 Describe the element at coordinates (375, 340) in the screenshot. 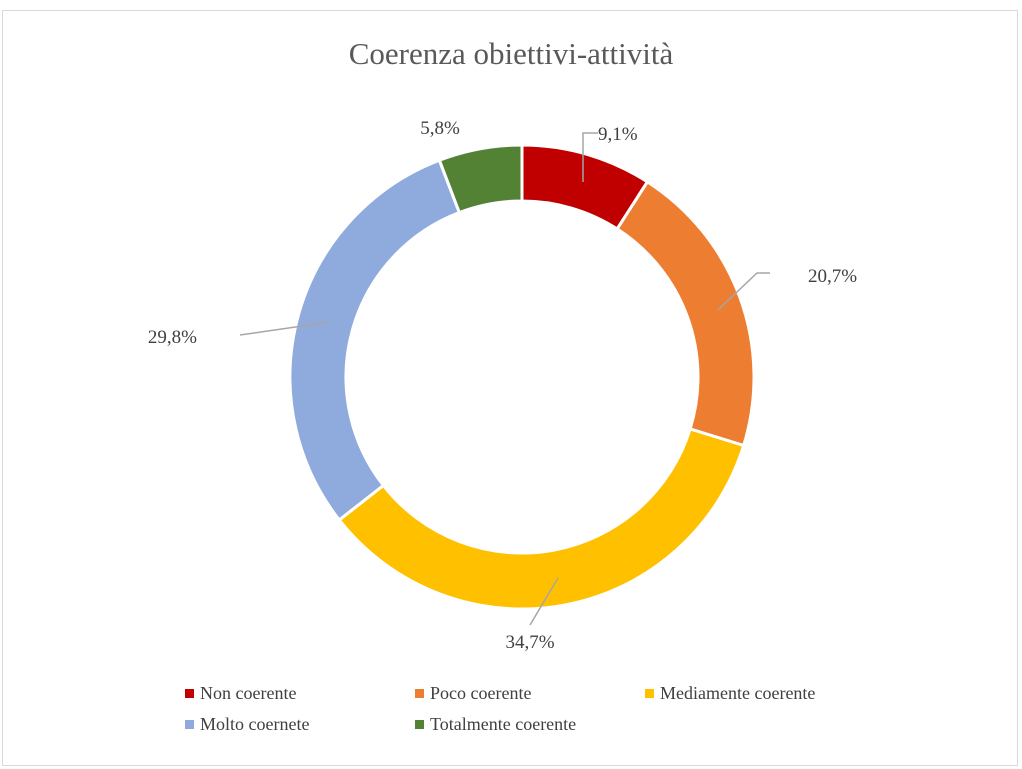

I see `donut-slice-molto-coernete` at that location.